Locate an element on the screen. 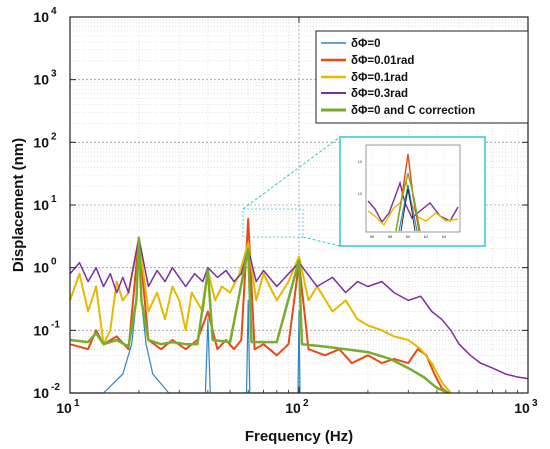 The width and height of the screenshot is (550, 449). legend-label-dphi-0-c-correction: δΦ=0 and C correction is located at coordinates (413, 111).